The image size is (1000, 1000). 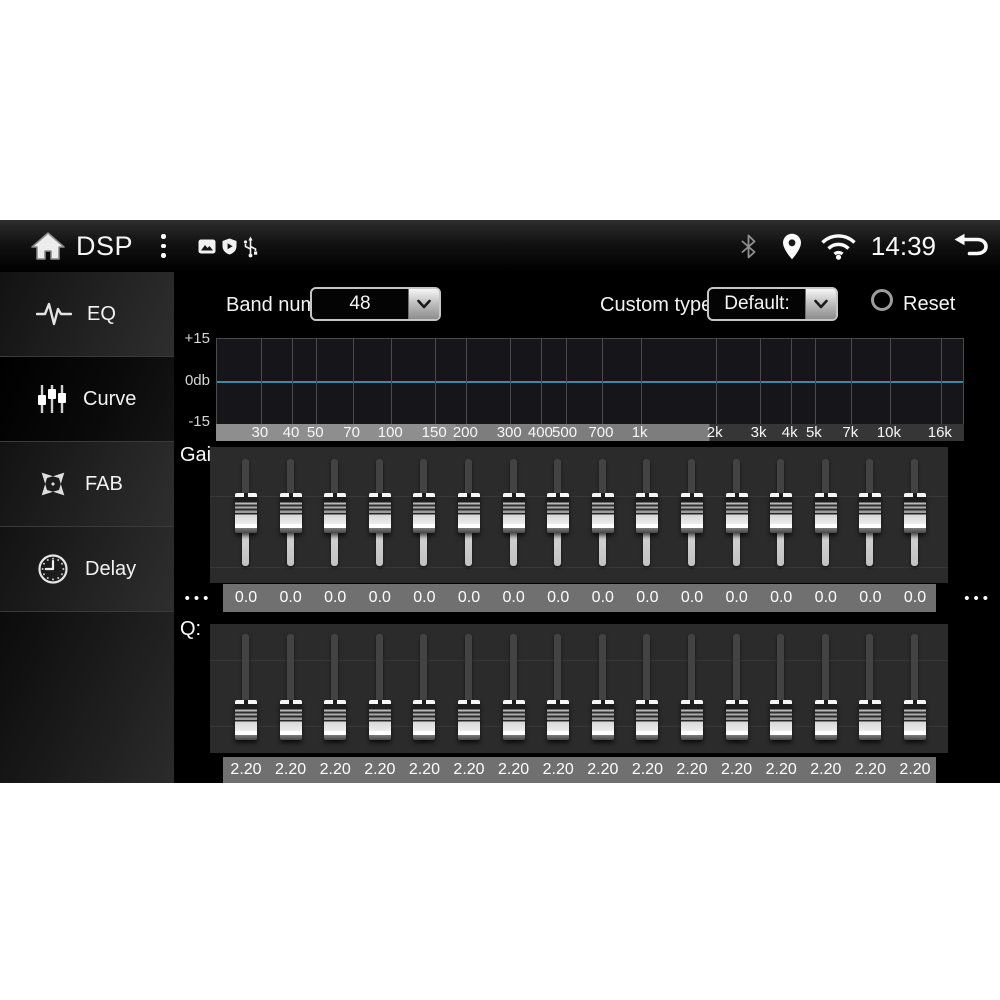 I want to click on photo-icon, so click(x=207, y=246).